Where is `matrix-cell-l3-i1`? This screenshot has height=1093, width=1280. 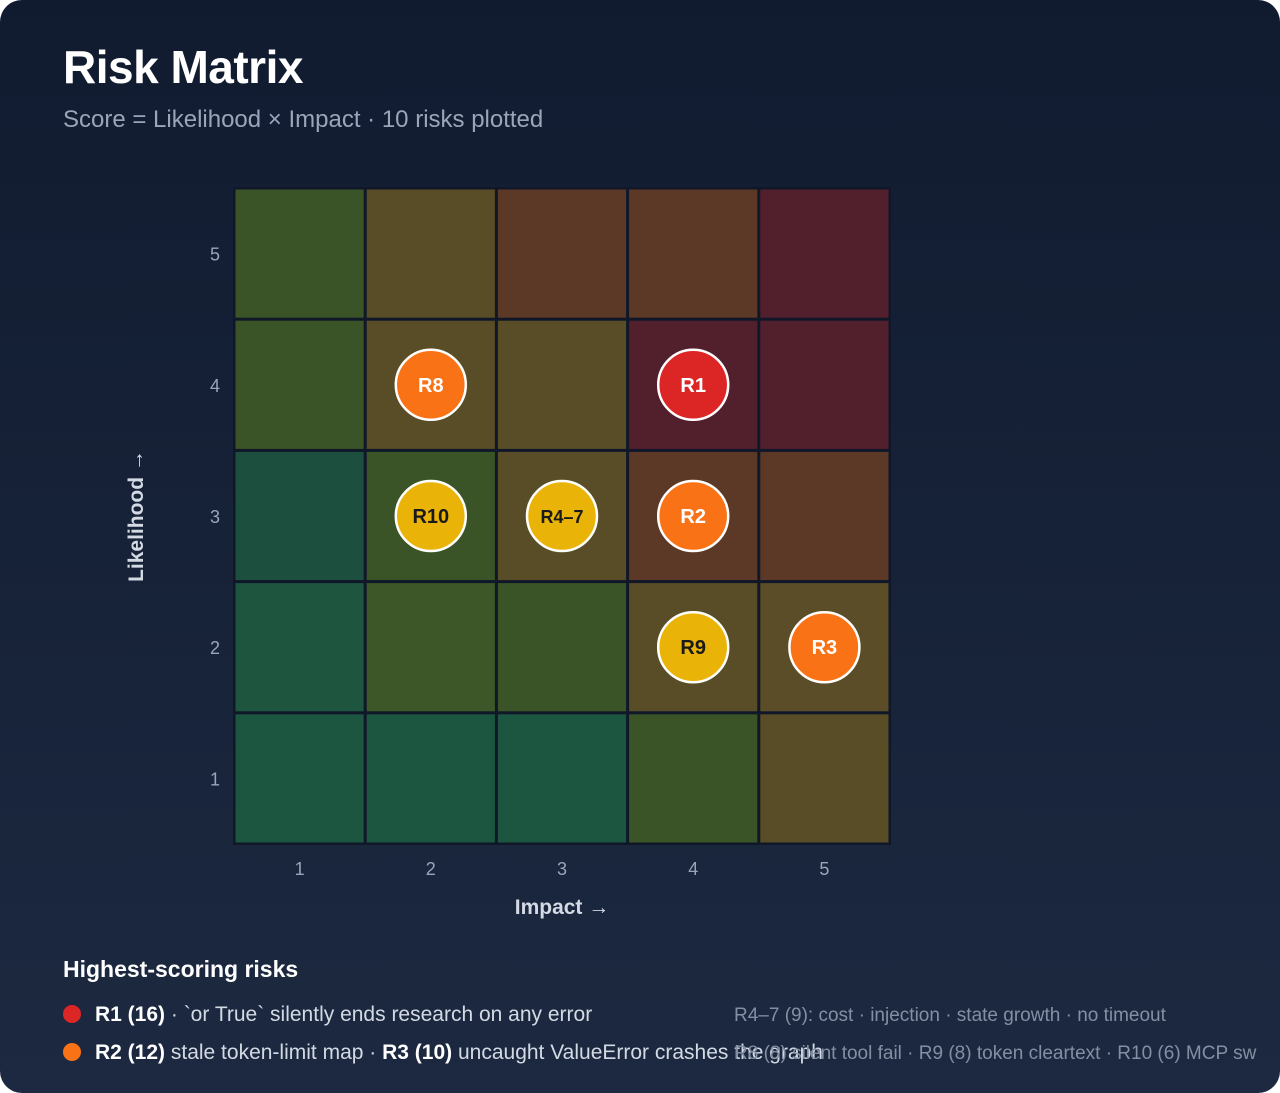
matrix-cell-l3-i1 is located at coordinates (299, 516).